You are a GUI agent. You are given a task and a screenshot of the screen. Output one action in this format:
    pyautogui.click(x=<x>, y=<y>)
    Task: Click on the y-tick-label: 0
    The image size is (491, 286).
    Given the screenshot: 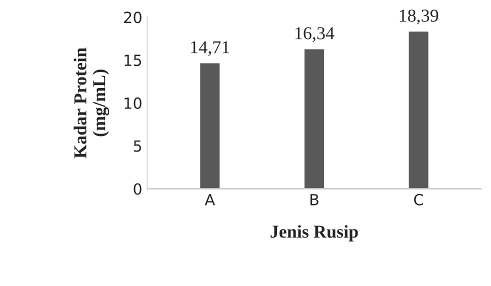 What is the action you would take?
    pyautogui.click(x=138, y=189)
    